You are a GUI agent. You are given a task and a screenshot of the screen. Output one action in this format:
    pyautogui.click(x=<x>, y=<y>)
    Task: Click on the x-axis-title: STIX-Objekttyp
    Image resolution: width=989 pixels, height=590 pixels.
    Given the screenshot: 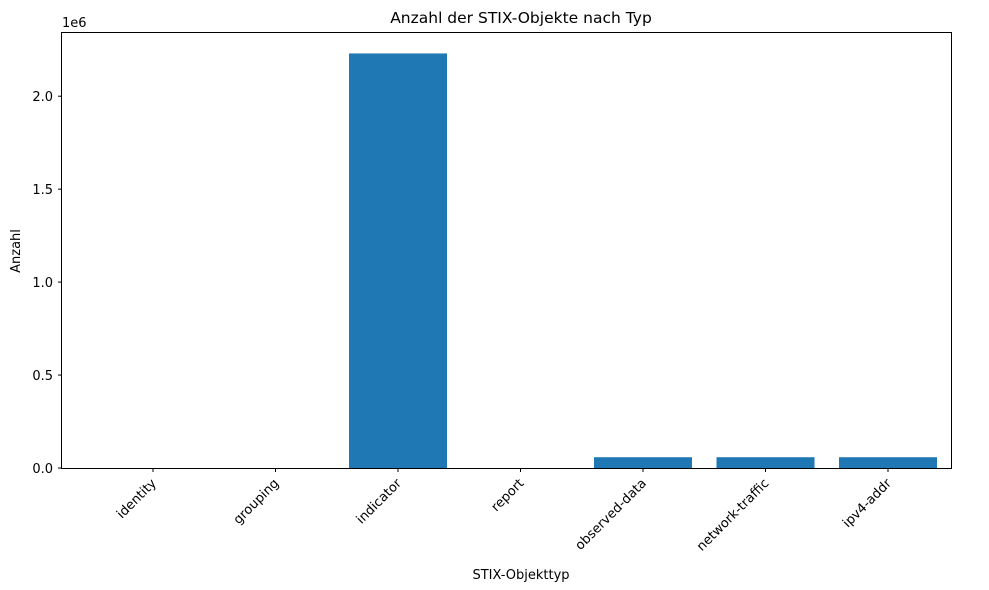 What is the action you would take?
    pyautogui.click(x=520, y=575)
    